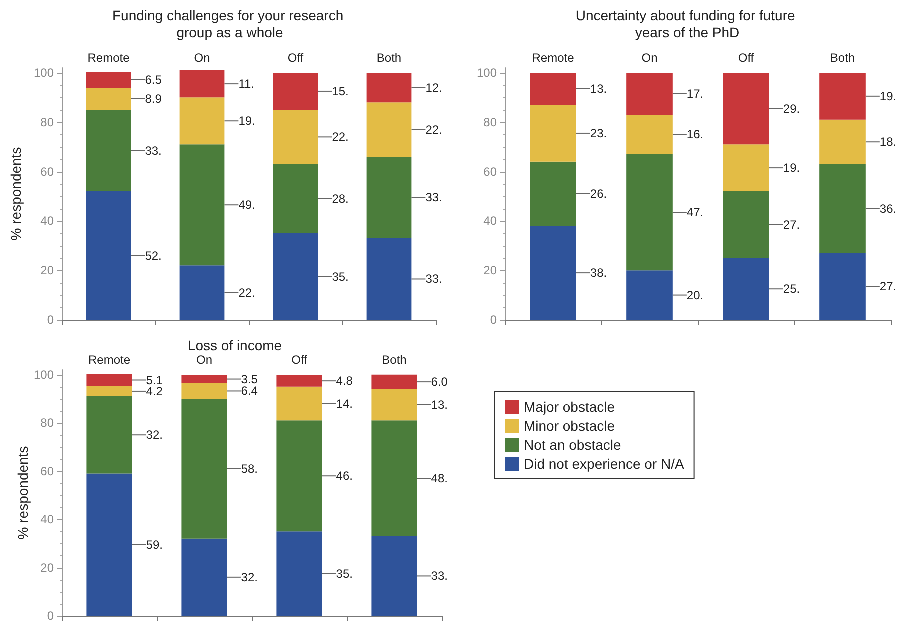 The width and height of the screenshot is (915, 624). What do you see at coordinates (344, 403) in the screenshot?
I see `data-label: 14.` at bounding box center [344, 403].